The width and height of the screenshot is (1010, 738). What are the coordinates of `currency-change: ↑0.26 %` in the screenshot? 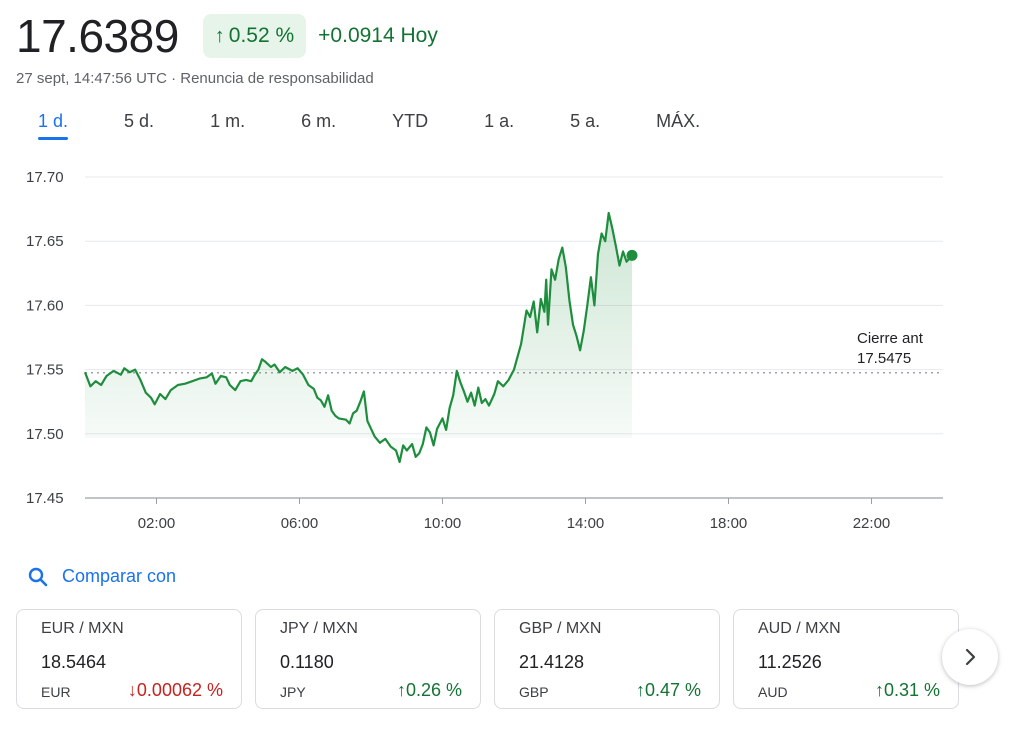 It's located at (429, 690).